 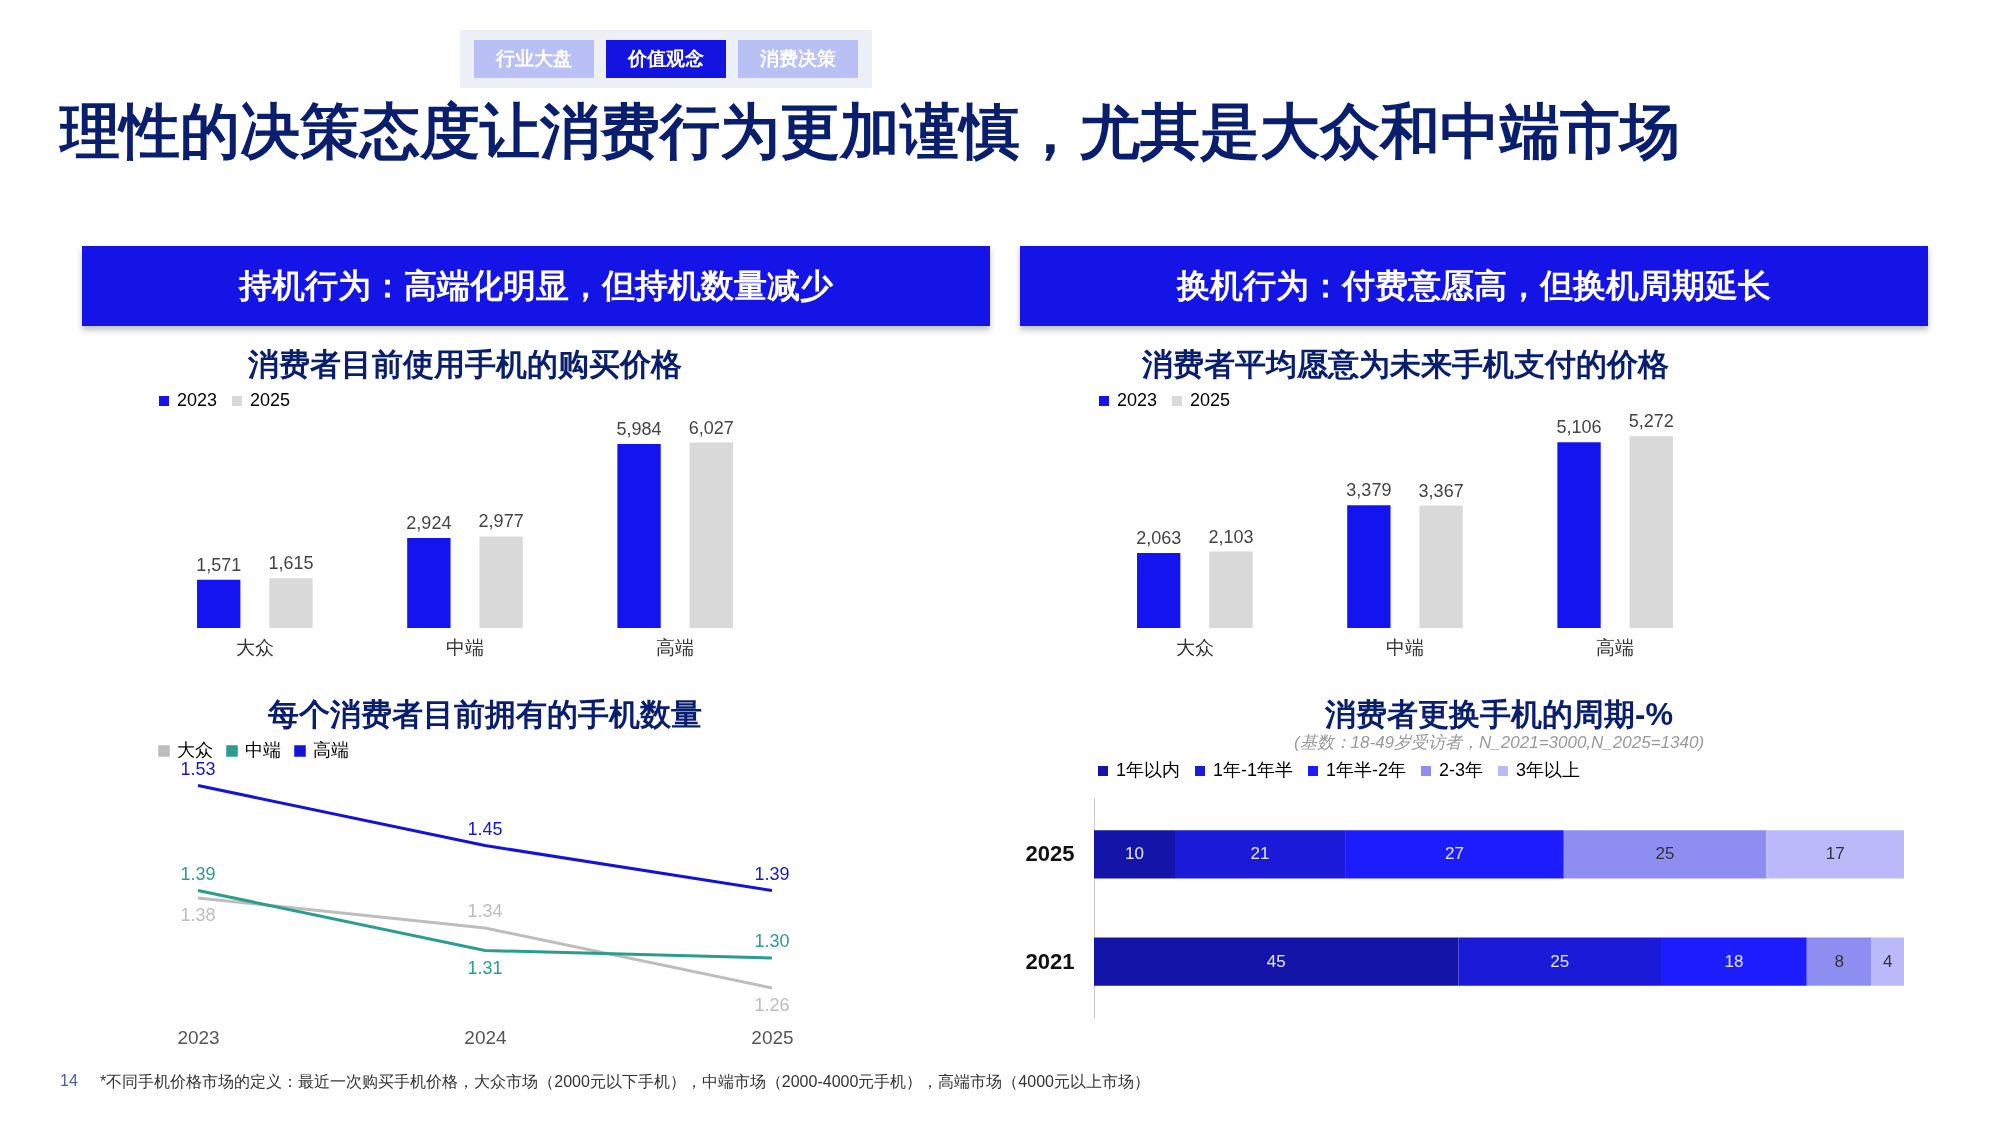 I want to click on legend-label: 1年半-2年, so click(x=1366, y=770).